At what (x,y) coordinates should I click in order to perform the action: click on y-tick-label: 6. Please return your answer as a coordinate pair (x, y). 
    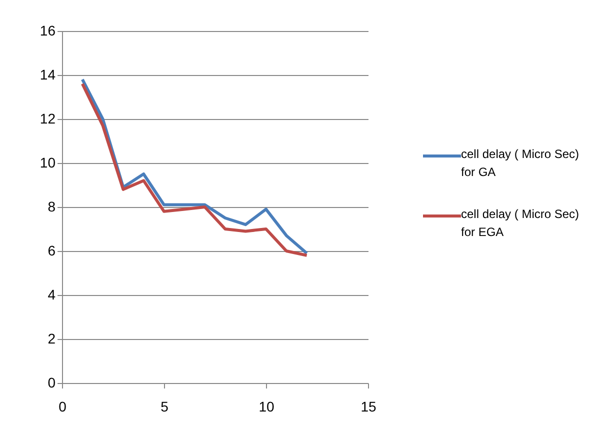
    Looking at the image, I should click on (52, 250).